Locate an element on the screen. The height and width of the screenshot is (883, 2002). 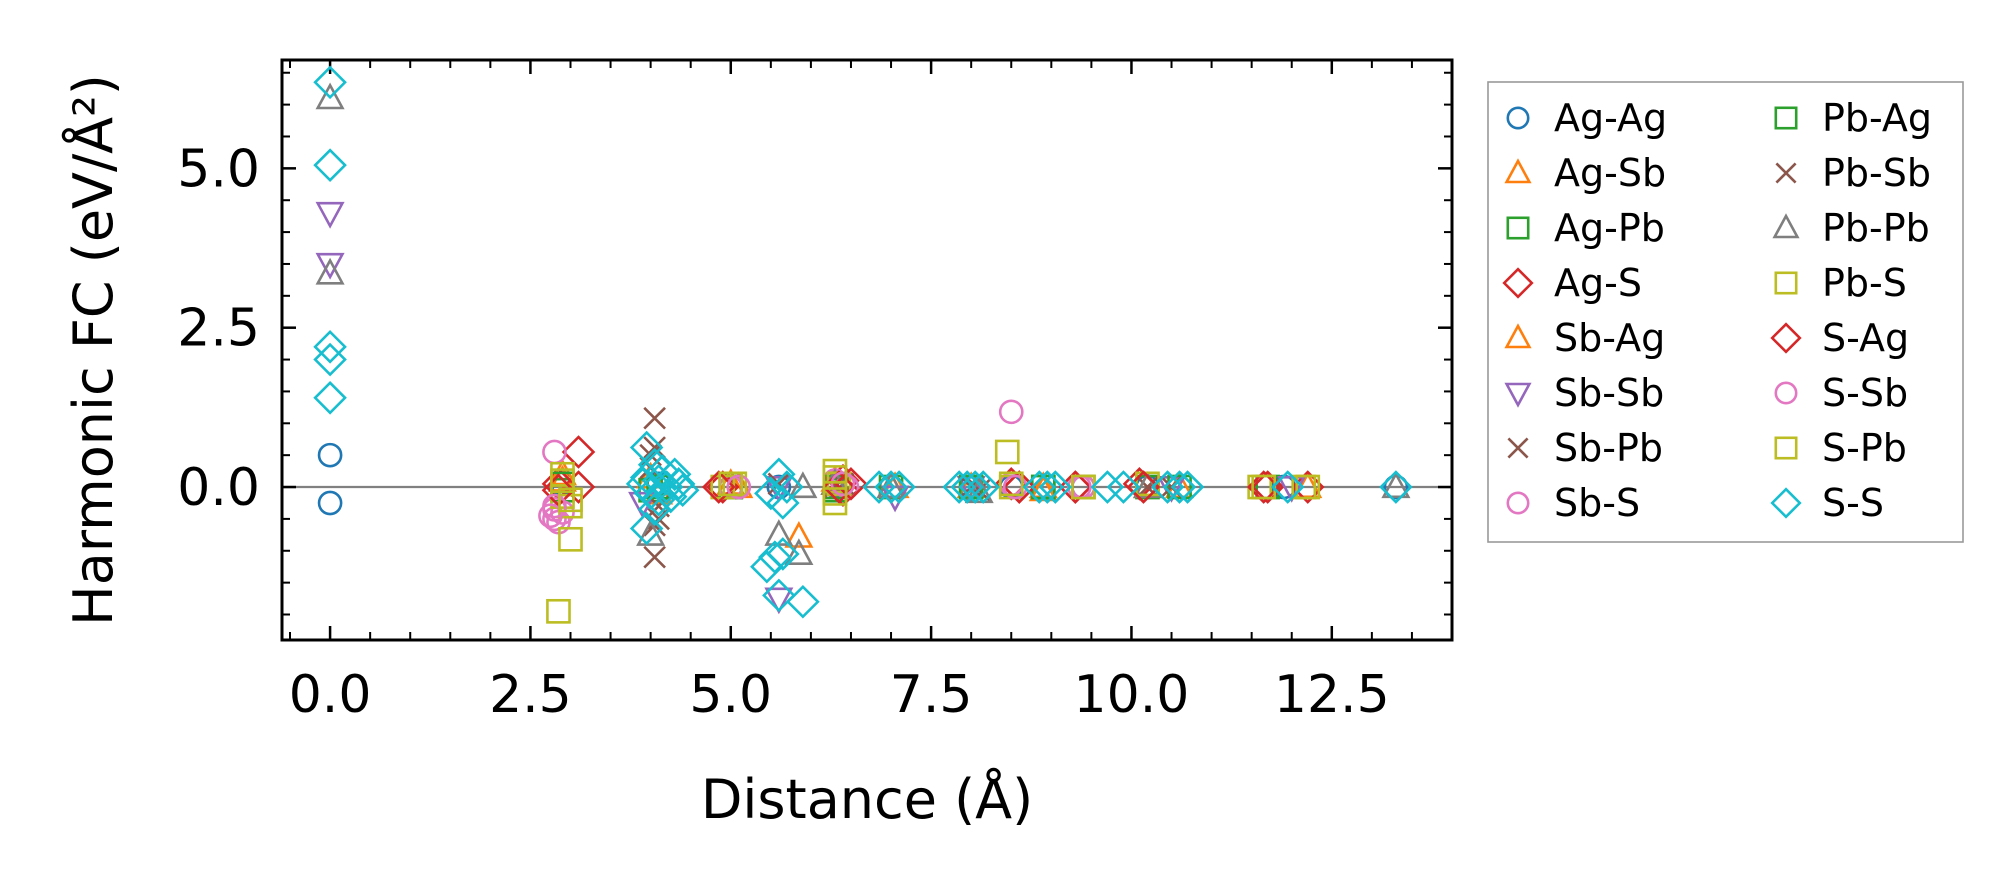
x-tick-label: 10.0 is located at coordinates (1132, 695).